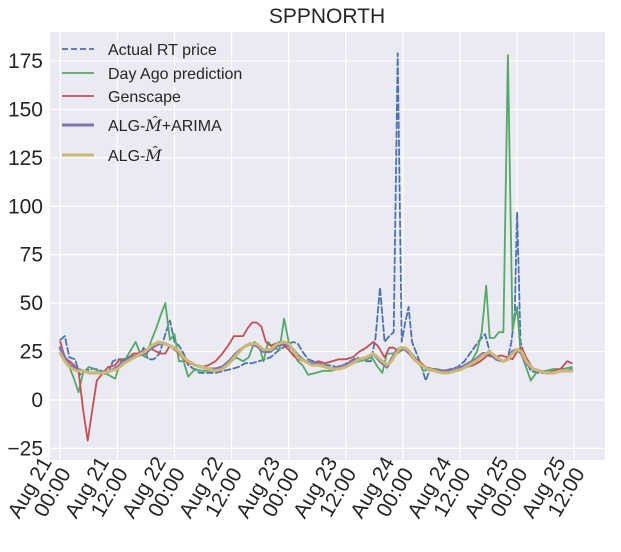 This screenshot has width=621, height=552. I want to click on y-tick-label: 75, so click(31, 255).